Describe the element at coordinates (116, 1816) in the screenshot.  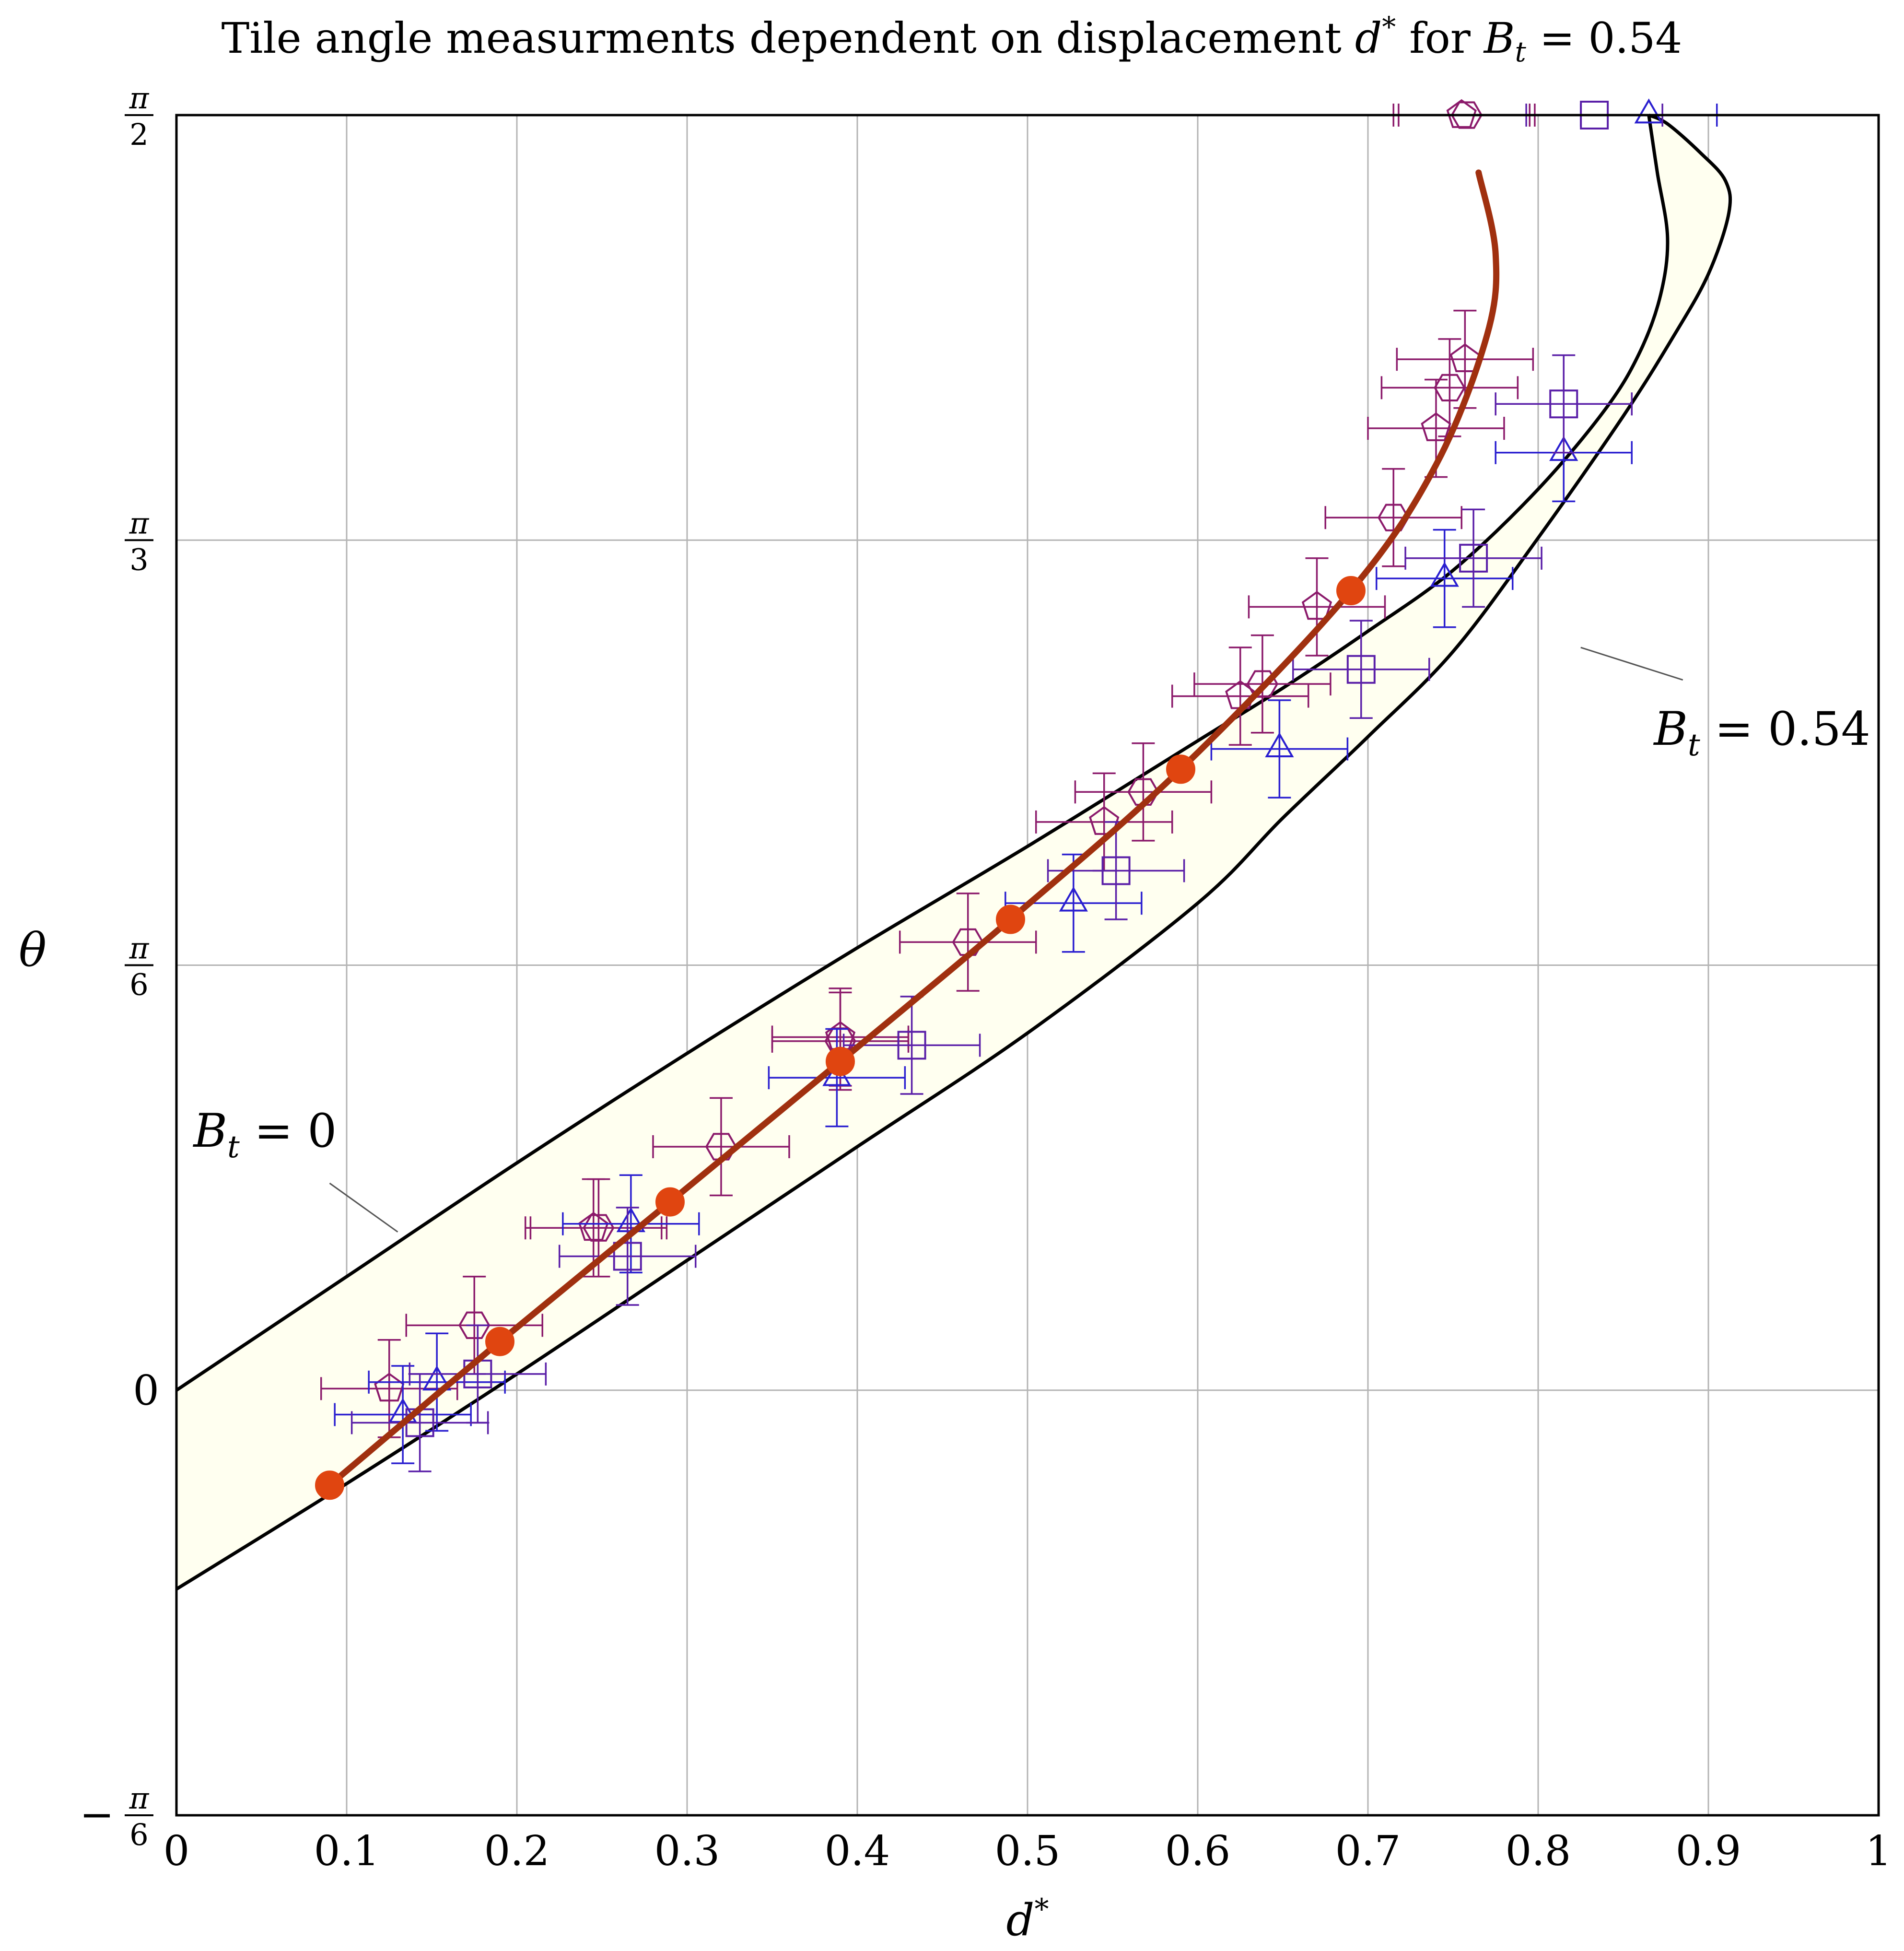
I see `y-tick-label-fraction: − π6` at that location.